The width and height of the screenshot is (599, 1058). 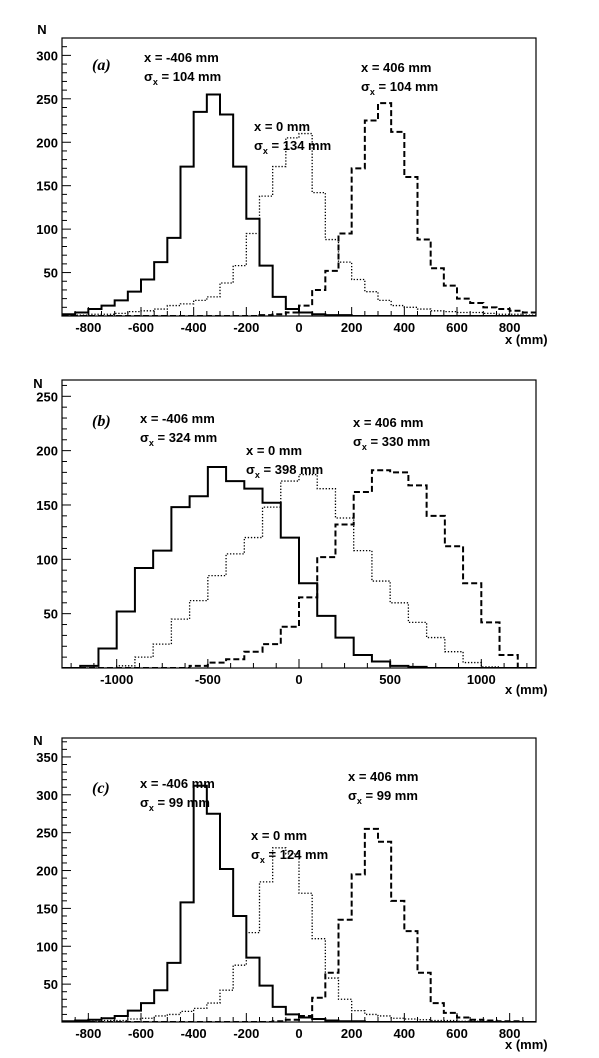 What do you see at coordinates (101, 65) in the screenshot?
I see `panel-label: (a)` at bounding box center [101, 65].